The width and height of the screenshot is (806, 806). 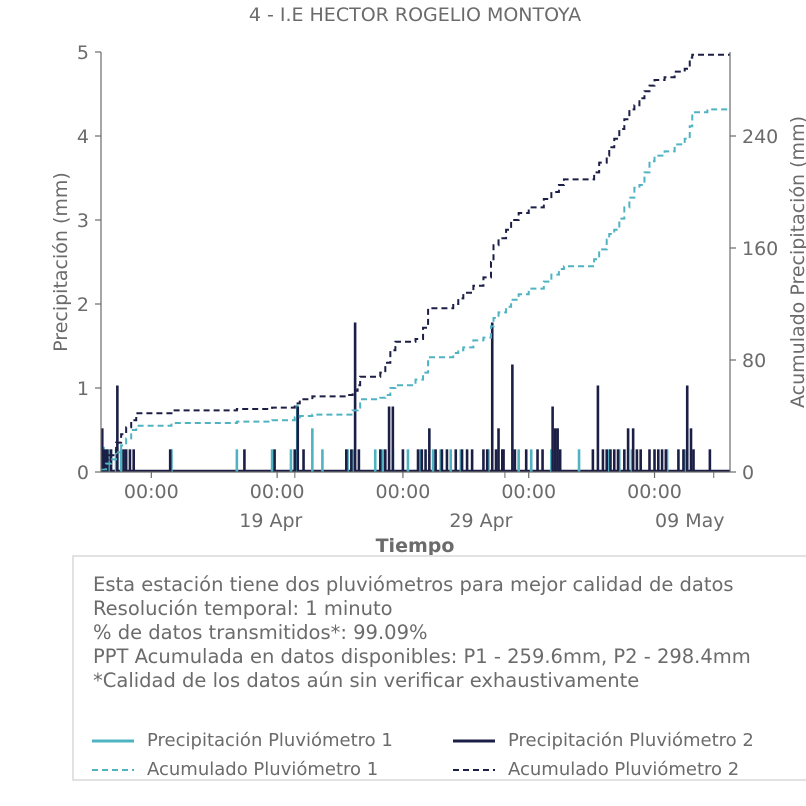 What do you see at coordinates (270, 740) in the screenshot?
I see `legend-label-p1-precip: Precipitación Pluviómetro 1` at bounding box center [270, 740].